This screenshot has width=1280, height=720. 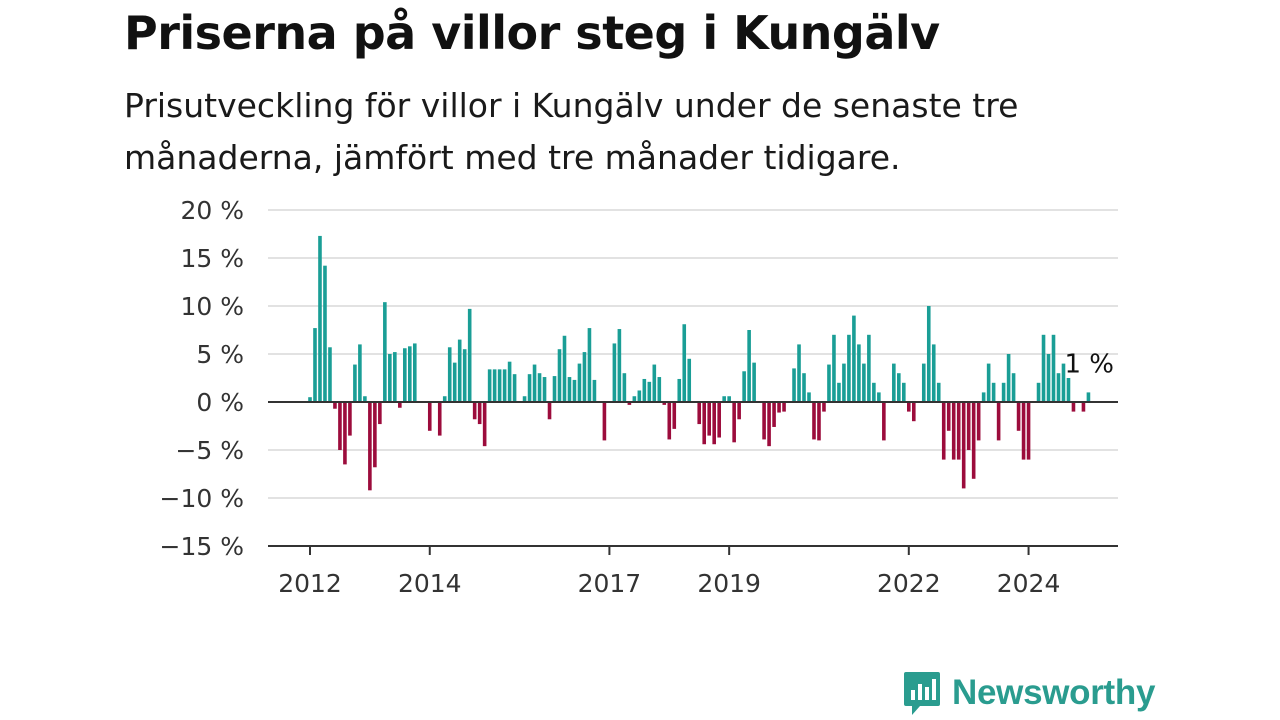 What do you see at coordinates (1054, 692) in the screenshot?
I see `brand-name: Newsworthy` at bounding box center [1054, 692].